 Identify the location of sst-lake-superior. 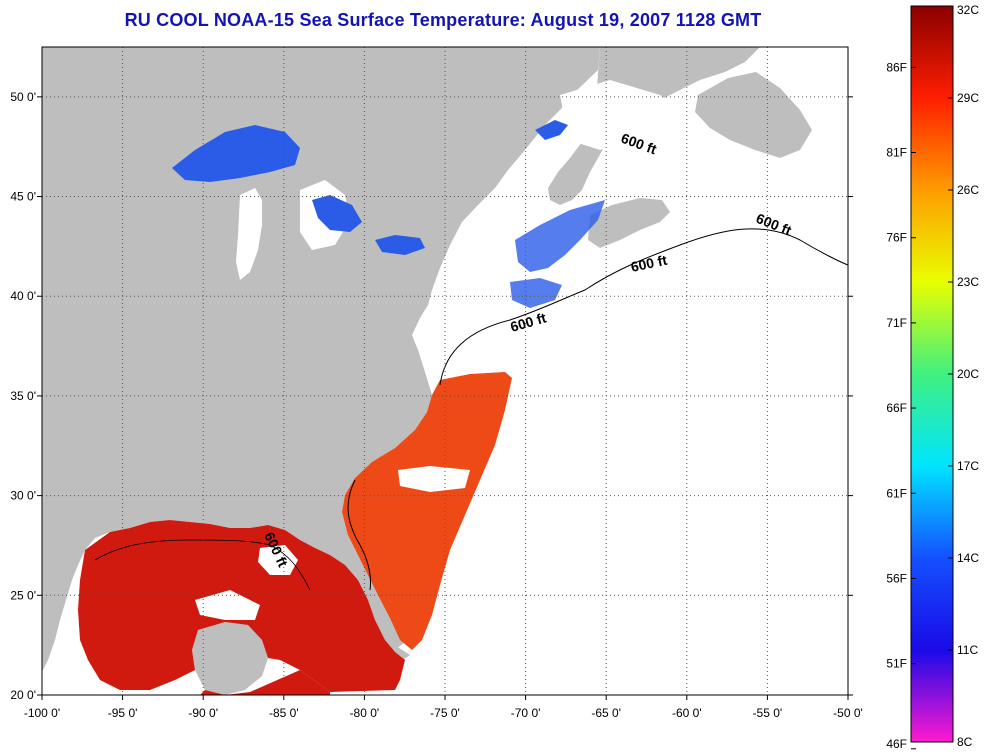
(236, 153).